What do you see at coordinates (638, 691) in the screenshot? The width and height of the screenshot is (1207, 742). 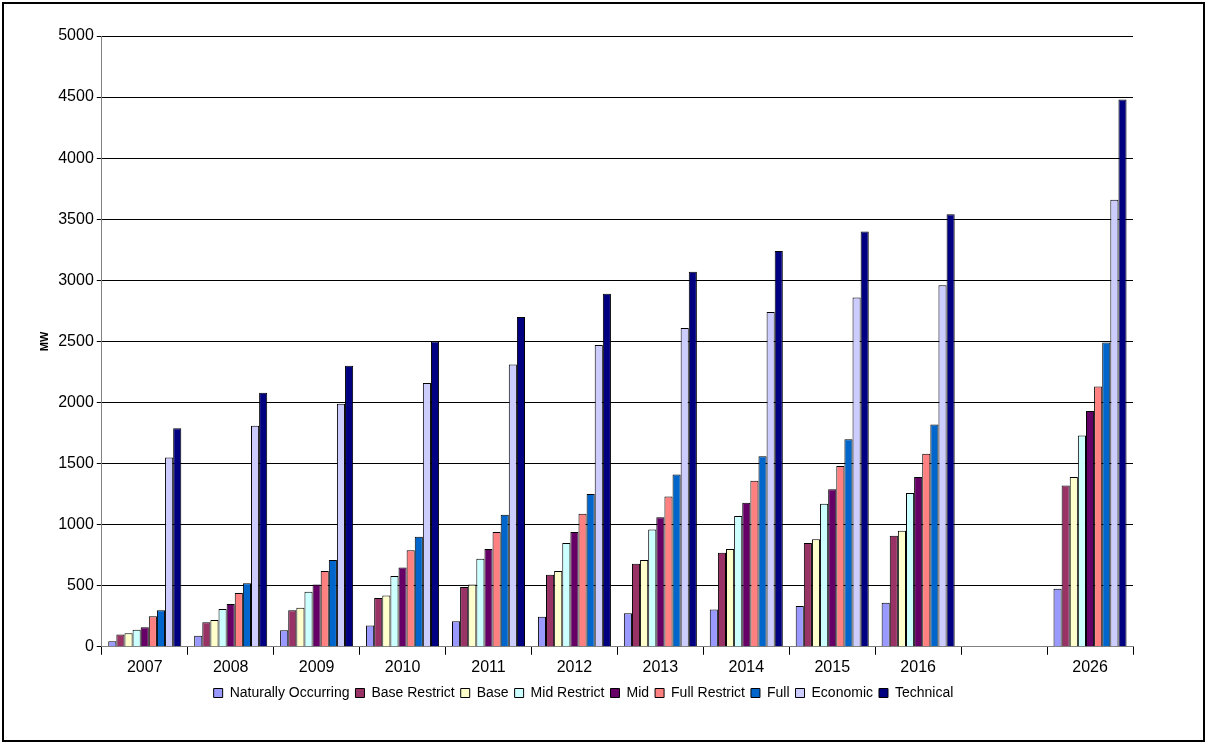 I see `legend-label: Mid` at bounding box center [638, 691].